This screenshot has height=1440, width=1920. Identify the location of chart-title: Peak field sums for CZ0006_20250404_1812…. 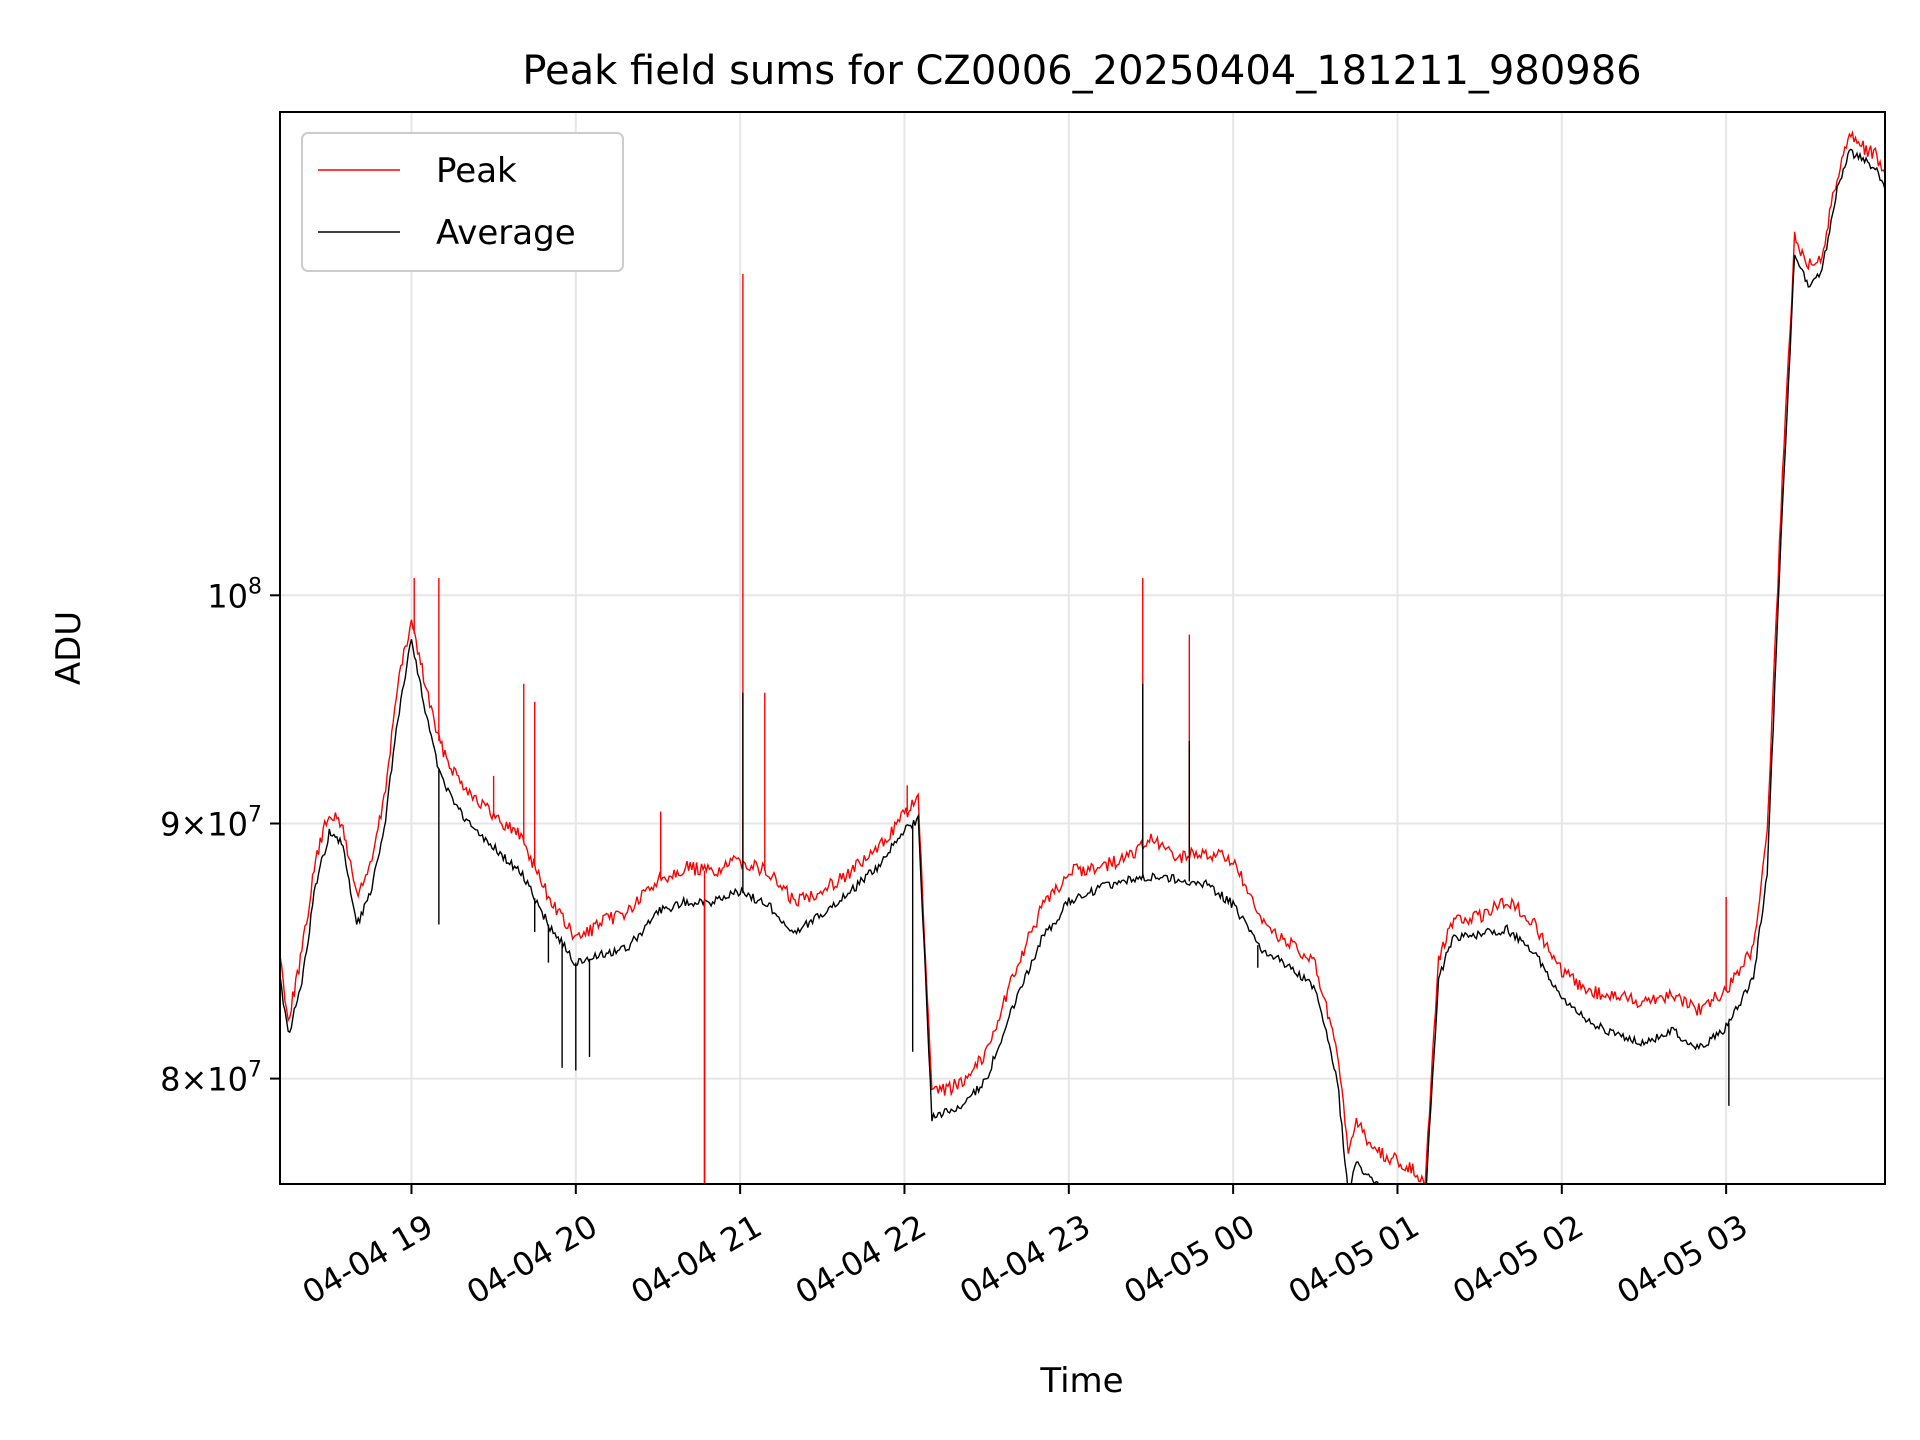
(1081, 71).